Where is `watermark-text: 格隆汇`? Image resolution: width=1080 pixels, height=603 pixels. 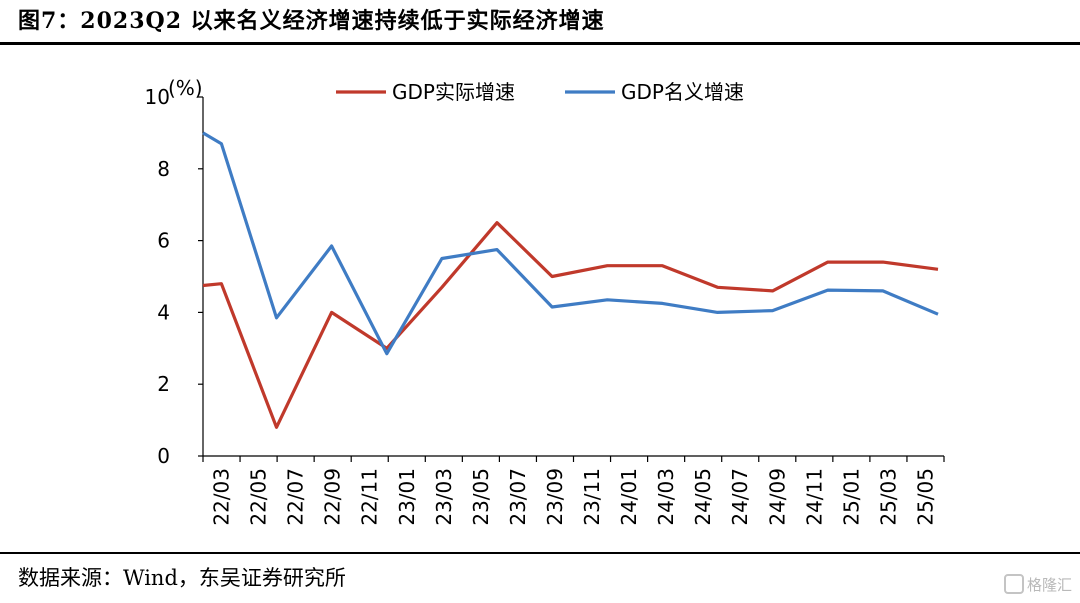
watermark-text: 格隆汇 is located at coordinates (1049, 585).